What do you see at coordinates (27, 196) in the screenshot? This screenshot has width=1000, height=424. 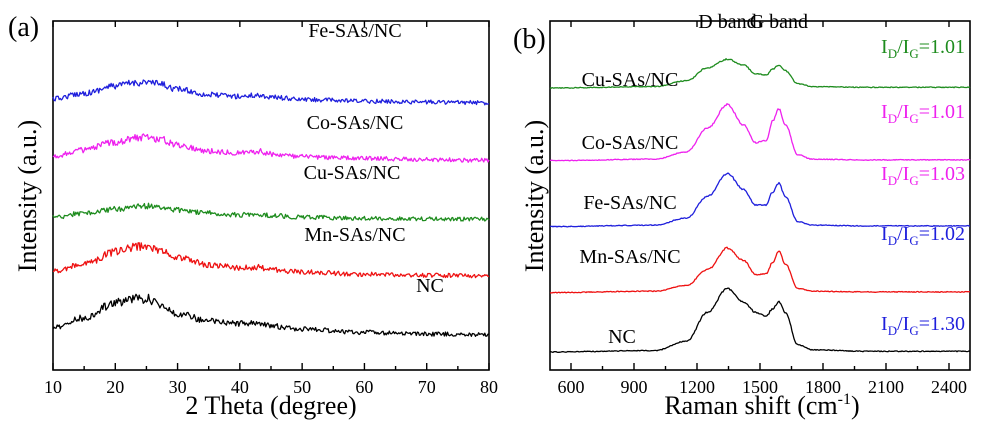 I see `panel-a-y-axis-title: Intensity (a.u.)` at bounding box center [27, 196].